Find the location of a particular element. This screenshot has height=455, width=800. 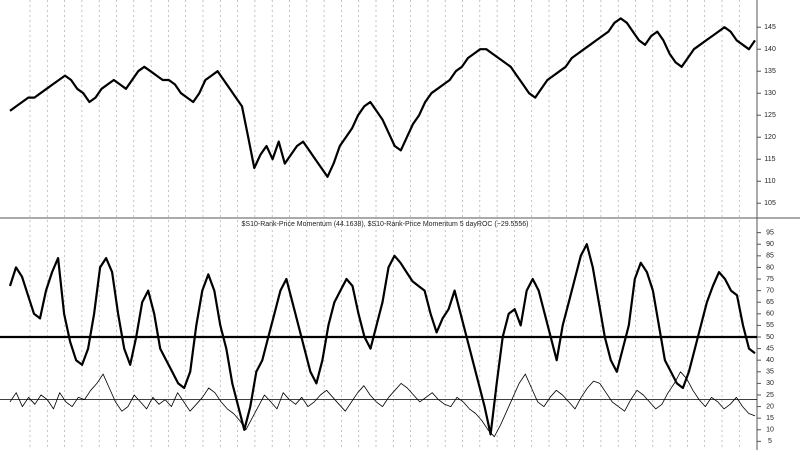

y-tick-label: 110 is located at coordinates (769, 181).